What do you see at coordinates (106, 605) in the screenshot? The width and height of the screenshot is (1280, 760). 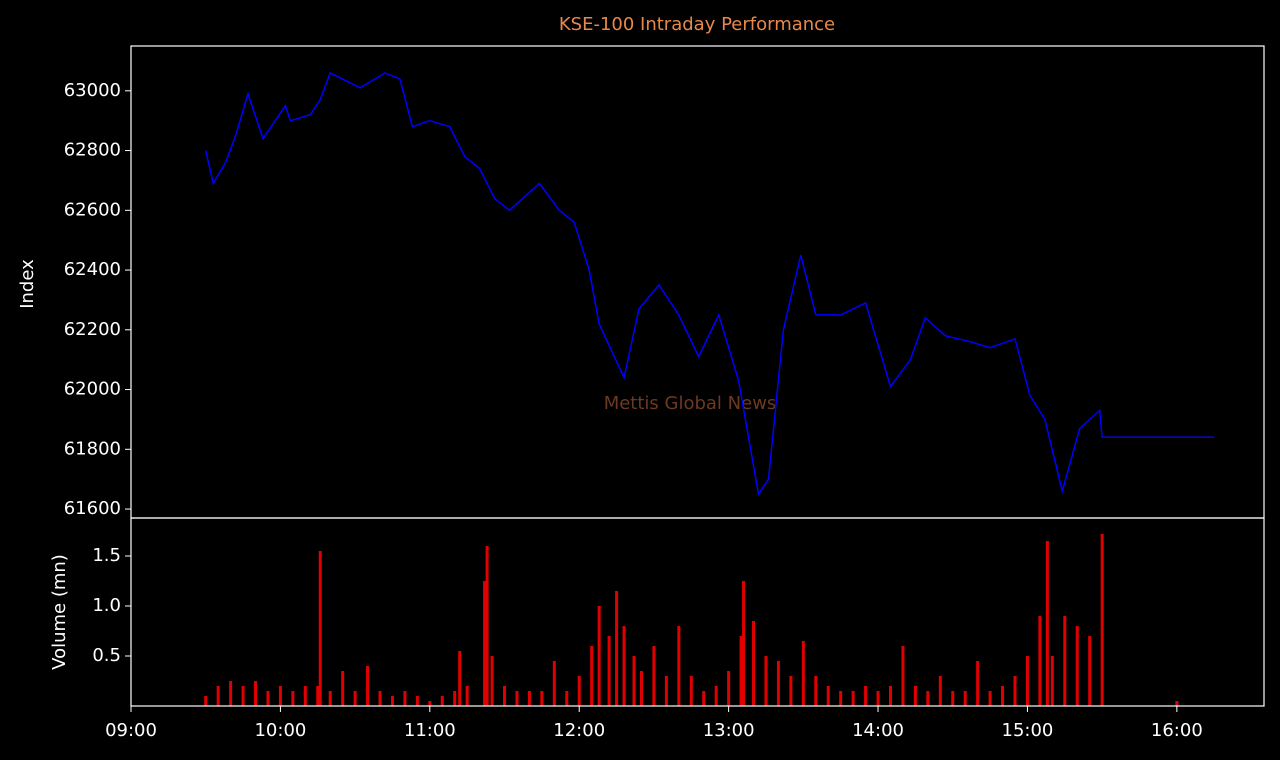 I see `y-tick-label: 1.0` at bounding box center [106, 605].